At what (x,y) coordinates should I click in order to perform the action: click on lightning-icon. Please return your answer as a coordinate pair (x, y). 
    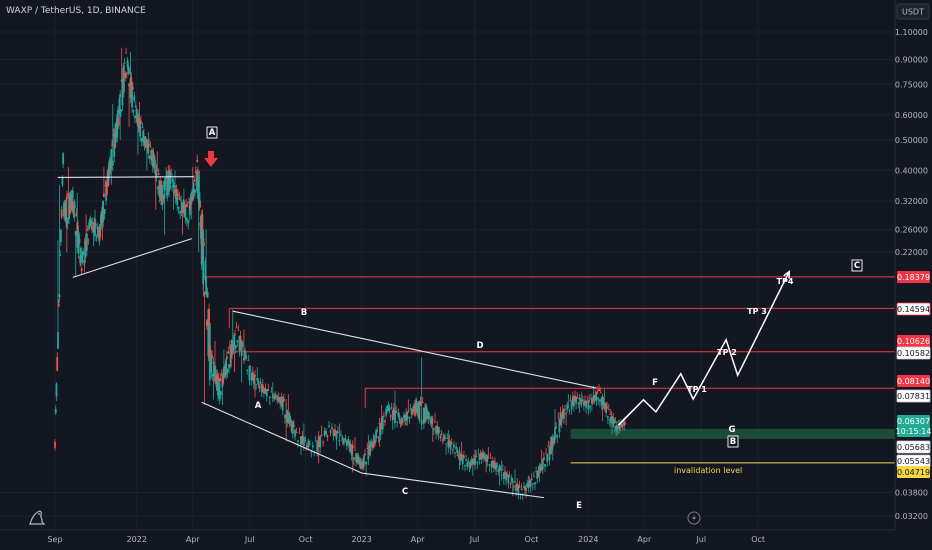
    Looking at the image, I should click on (694, 518).